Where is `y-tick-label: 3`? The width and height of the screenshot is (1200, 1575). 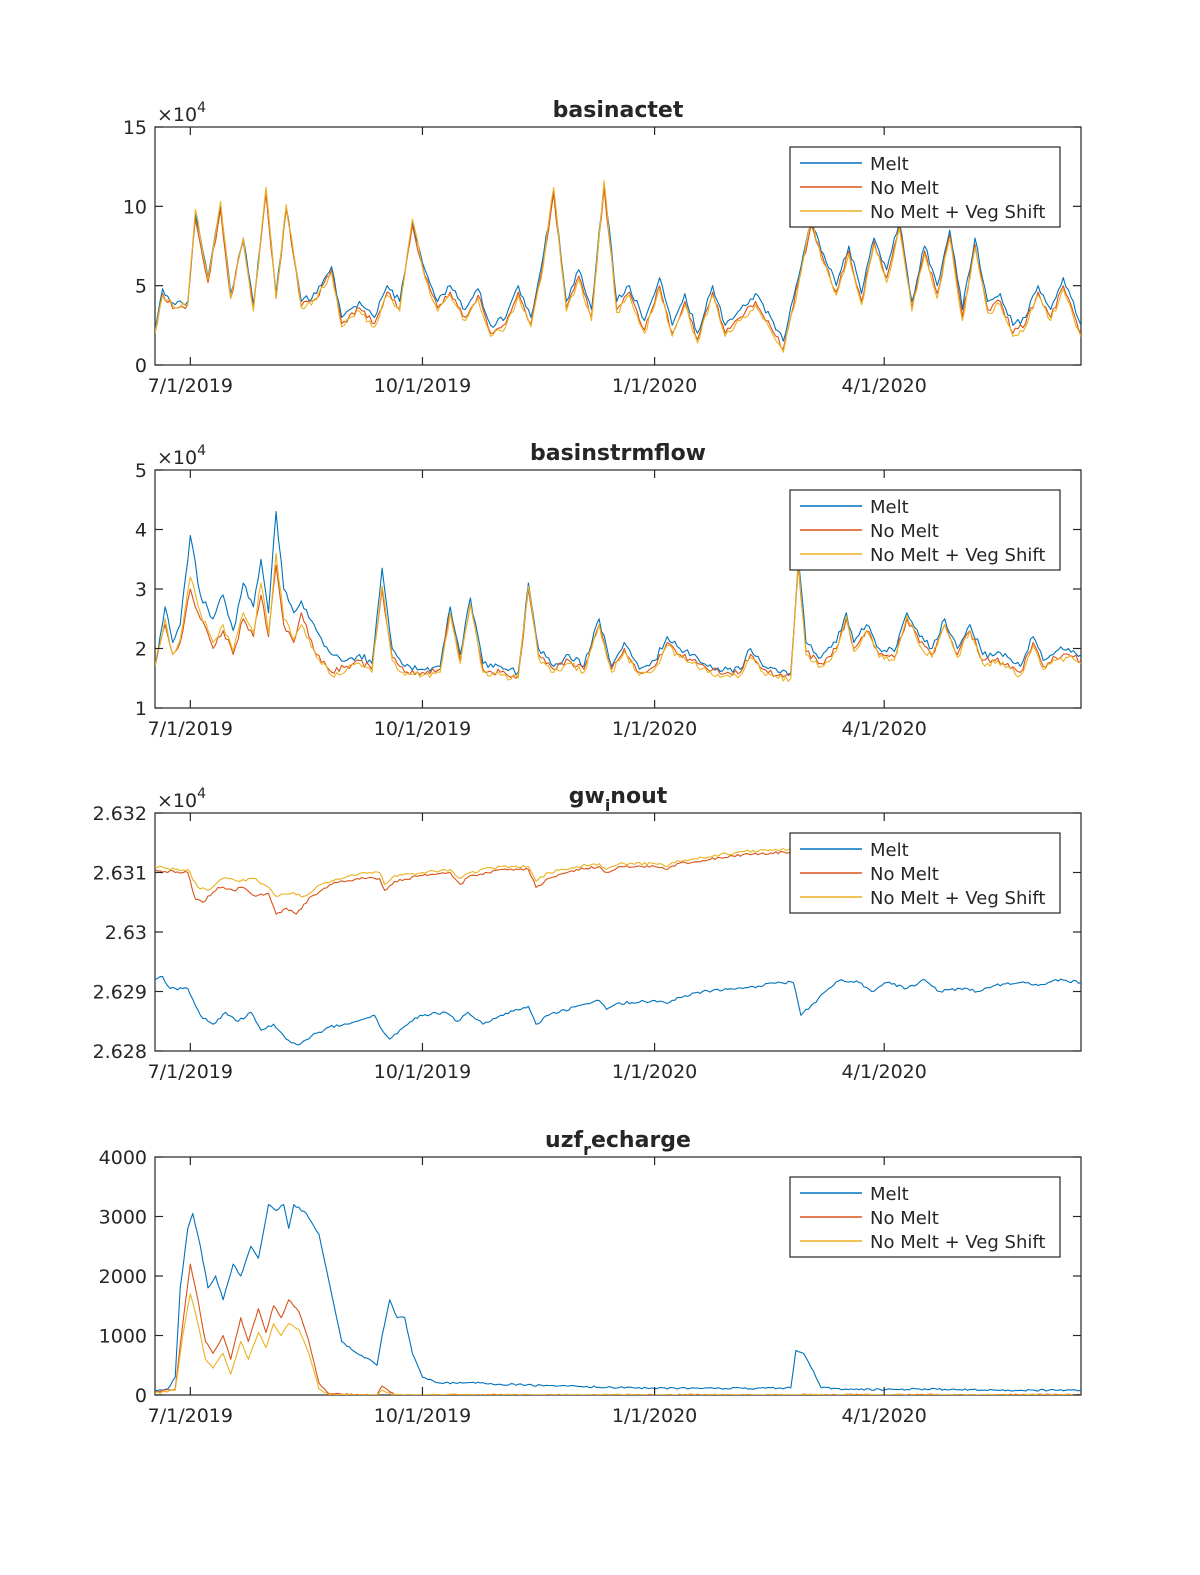 y-tick-label: 3 is located at coordinates (141, 590).